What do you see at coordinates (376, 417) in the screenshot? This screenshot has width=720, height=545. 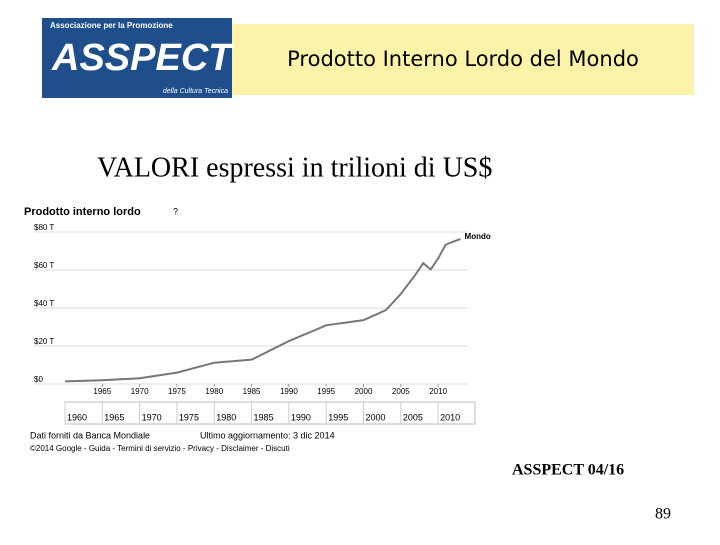 I see `range-tick-label: 2000` at bounding box center [376, 417].